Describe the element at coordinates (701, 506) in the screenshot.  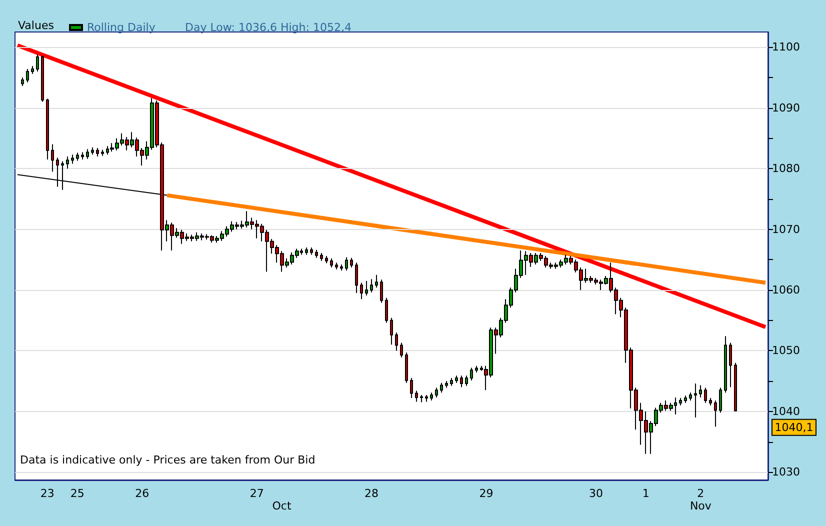
I see `text: Nov` at that location.